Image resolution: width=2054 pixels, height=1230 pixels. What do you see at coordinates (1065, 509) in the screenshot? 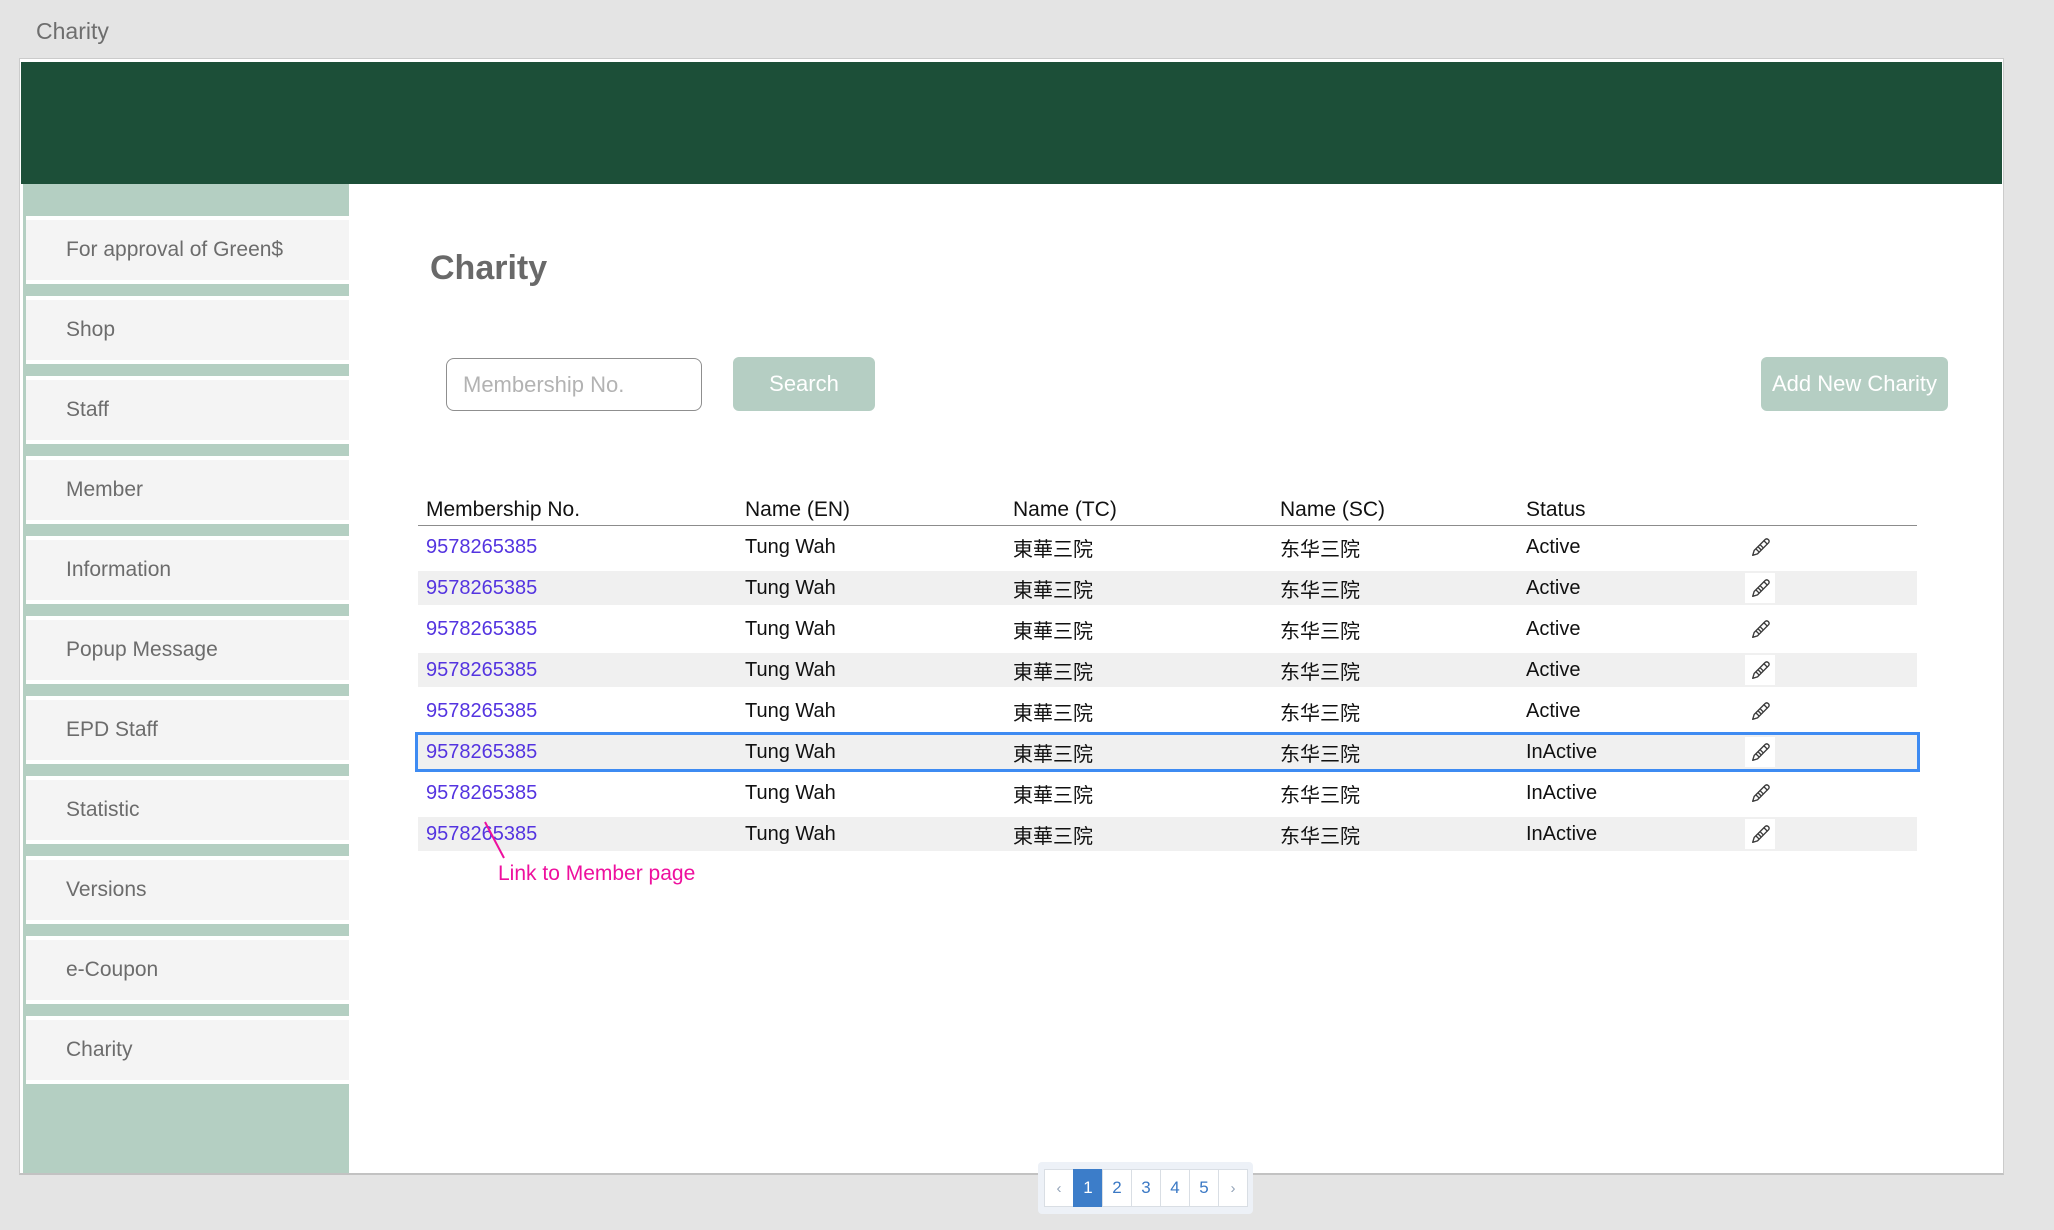
I see `column-header-name-tc: Name (TC)` at bounding box center [1065, 509].